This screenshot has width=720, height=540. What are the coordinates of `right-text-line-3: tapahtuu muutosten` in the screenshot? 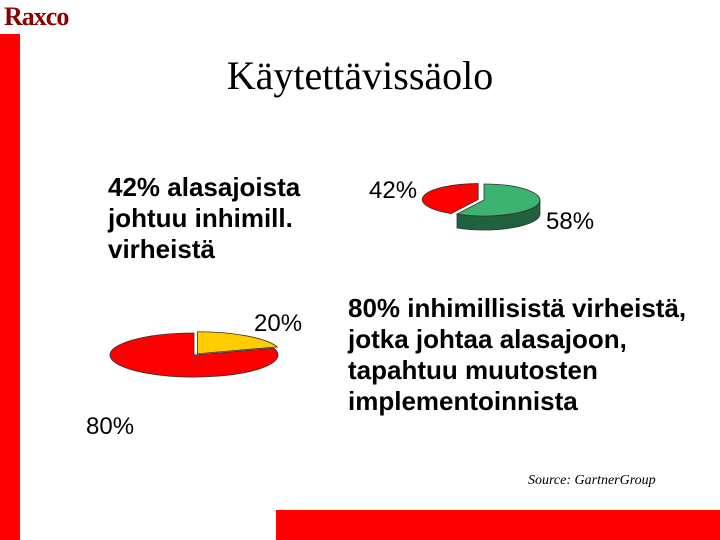 It's located at (473, 370).